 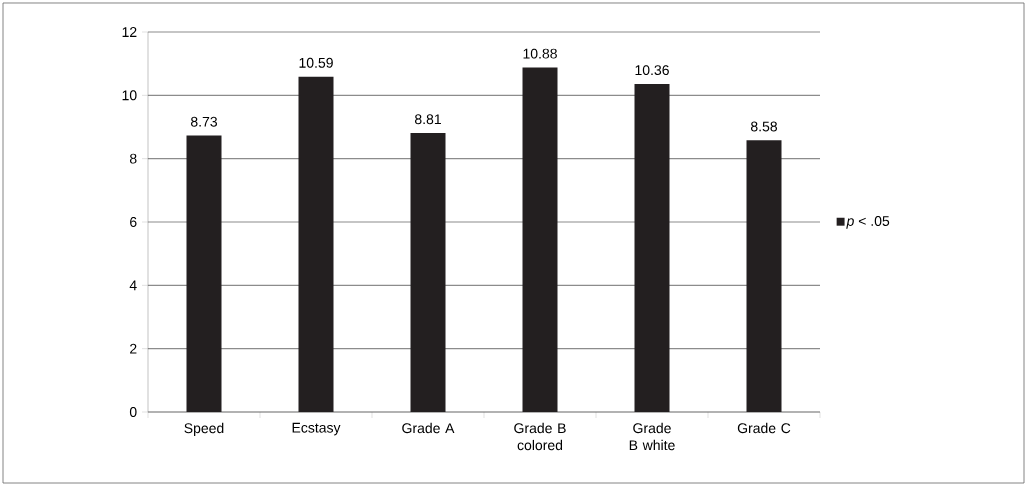 I want to click on x-tick-label: Grade B colored, so click(x=540, y=436).